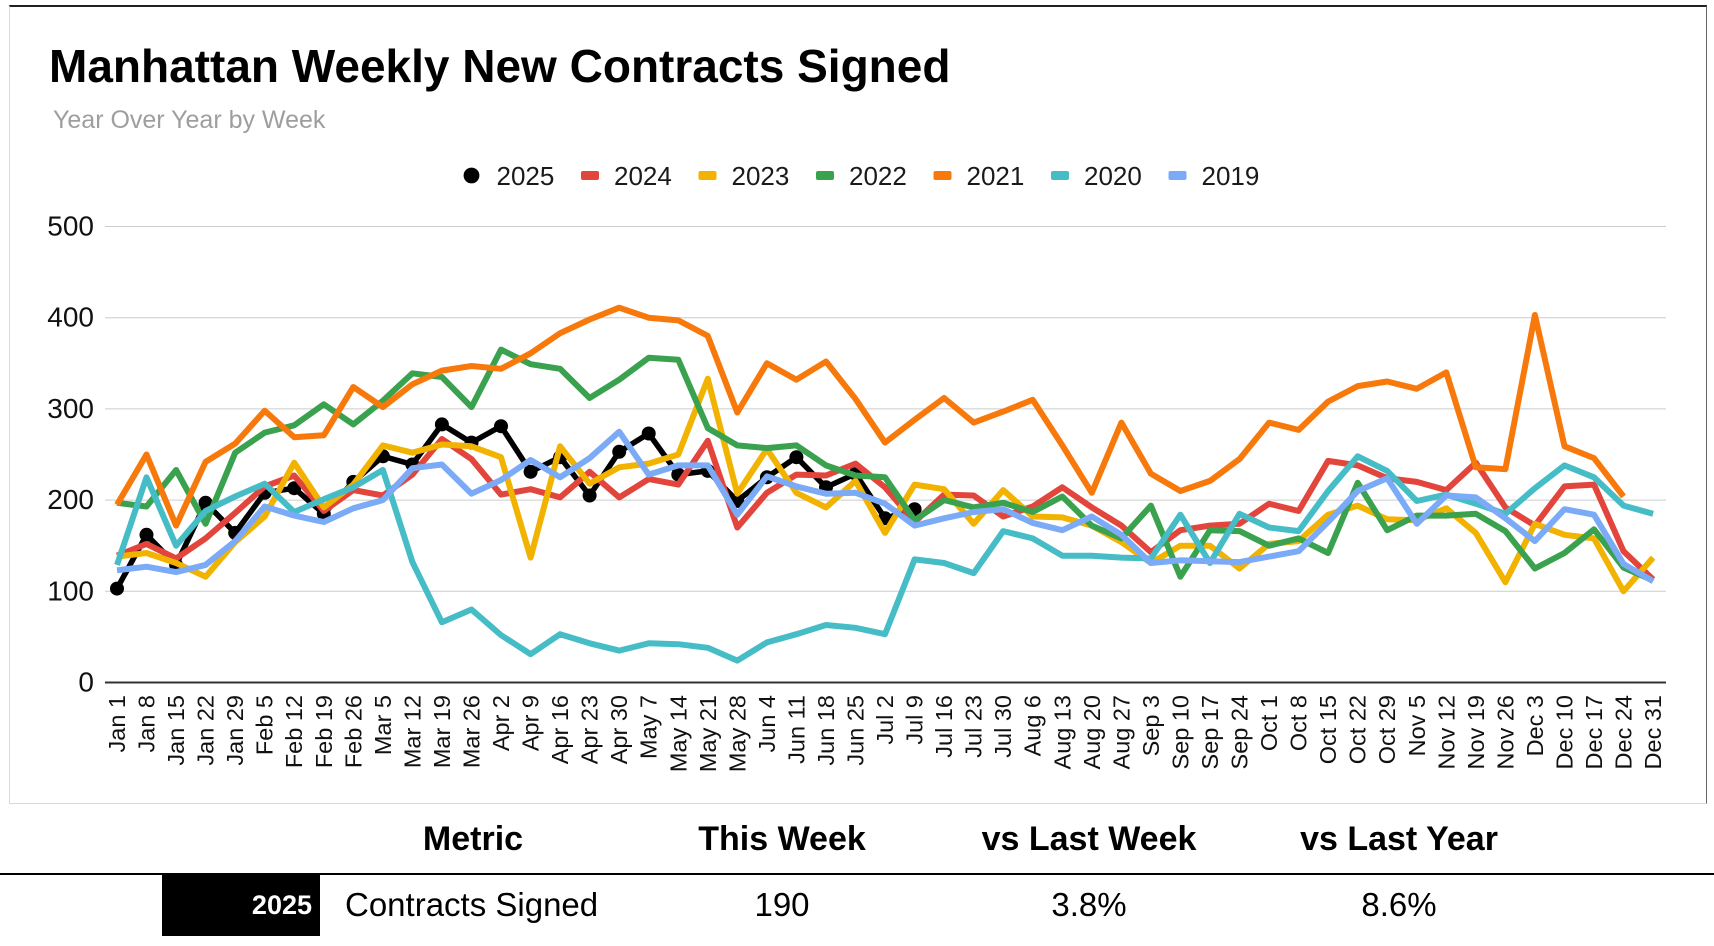 The image size is (1714, 946). What do you see at coordinates (1180, 732) in the screenshot?
I see `svg-text: Sep 10` at bounding box center [1180, 732].